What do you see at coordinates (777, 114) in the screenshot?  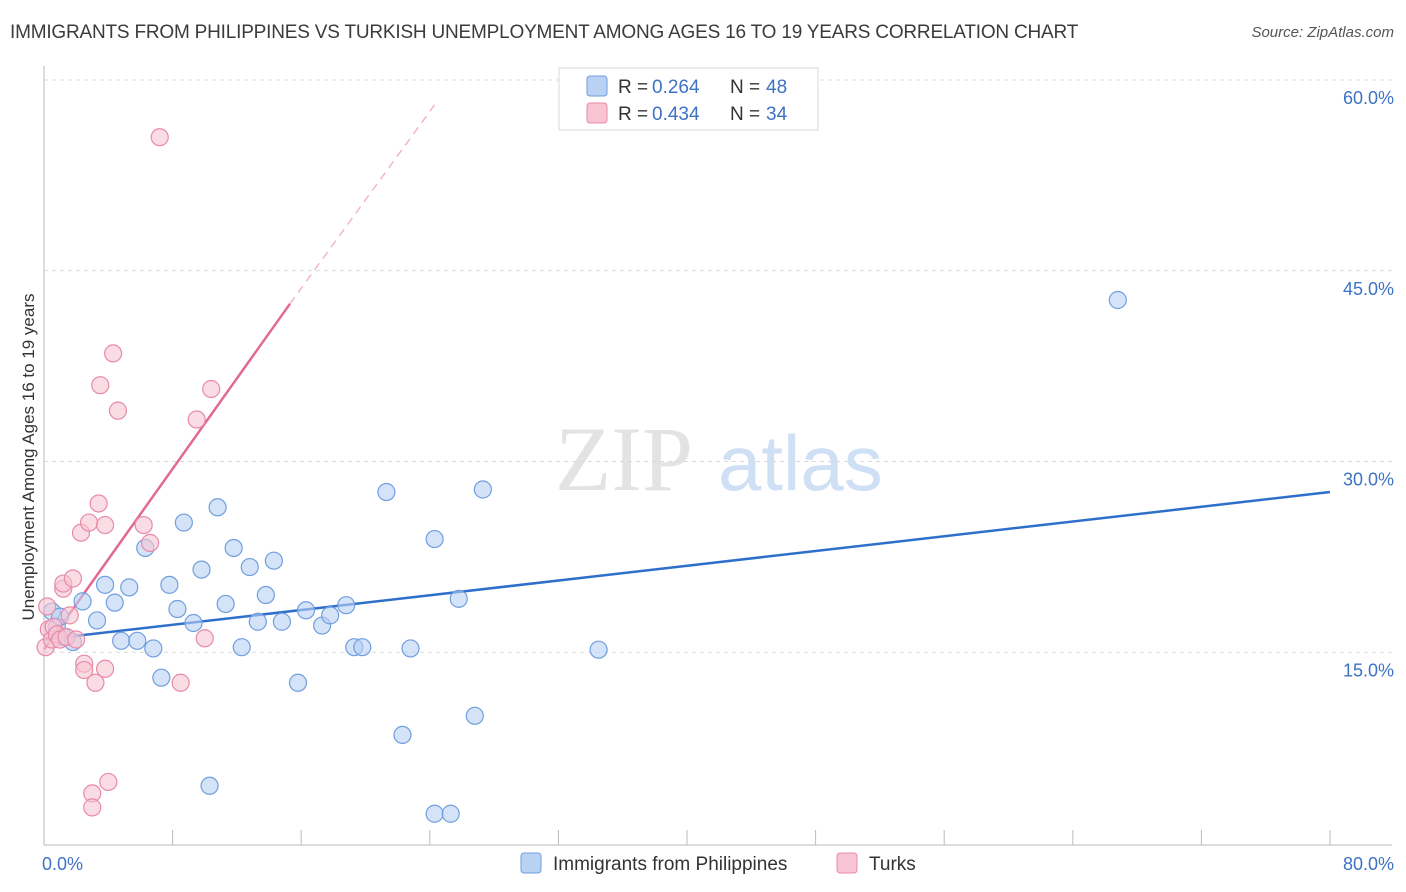 I see `legend-n-value-2: 34` at bounding box center [777, 114].